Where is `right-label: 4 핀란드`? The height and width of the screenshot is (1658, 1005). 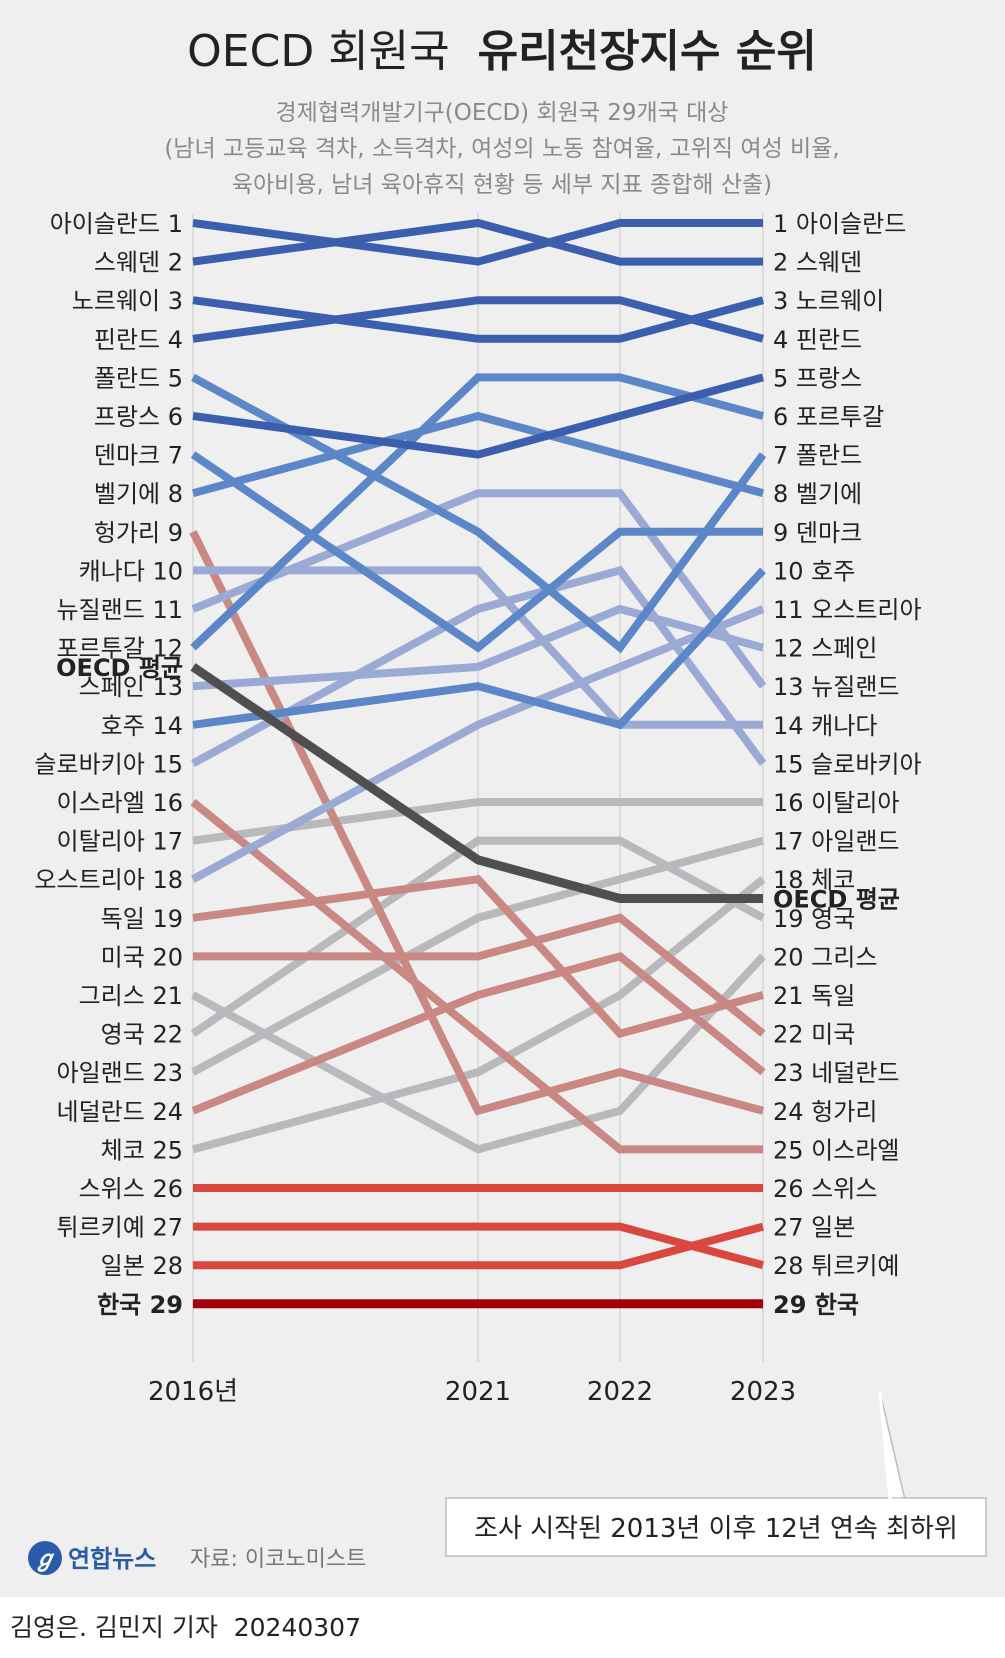
right-label: 4 핀란드 is located at coordinates (817, 340).